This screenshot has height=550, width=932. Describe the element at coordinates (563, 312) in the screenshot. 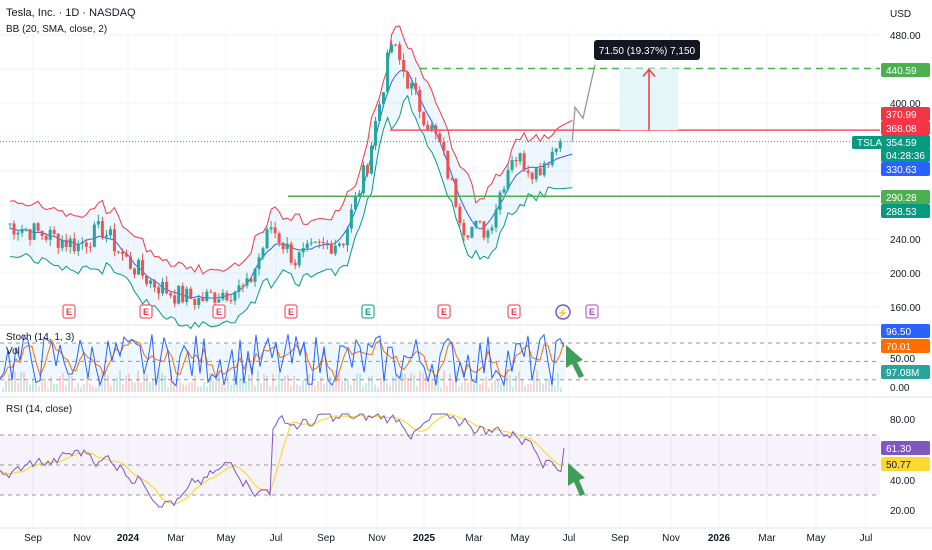

I see `event-icon: ⚡` at that location.